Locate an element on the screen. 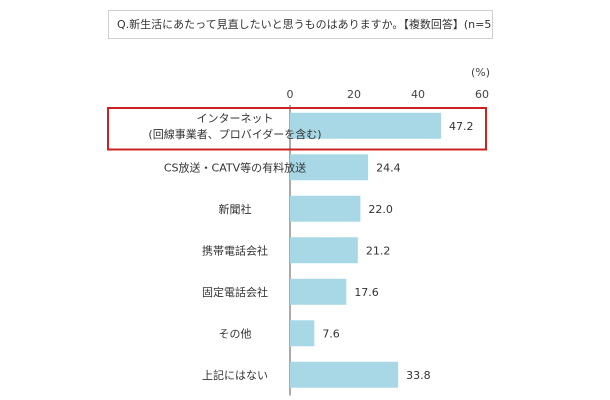  category-label: (回線事業者、プロバイダーを含む) is located at coordinates (234, 134).